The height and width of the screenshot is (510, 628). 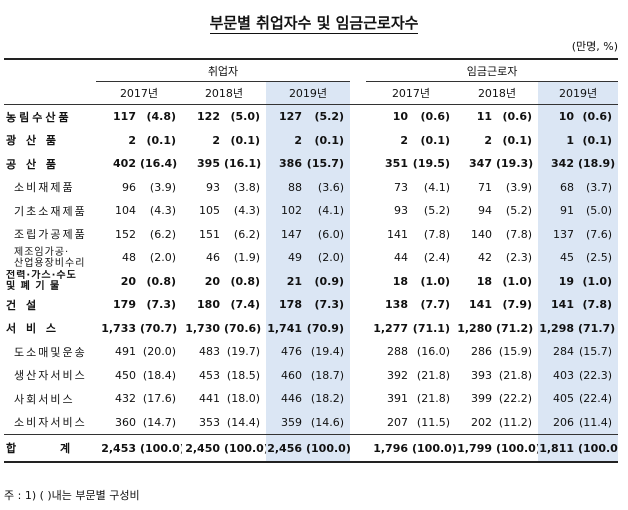 What do you see at coordinates (129, 258) in the screenshot?
I see `value-cell: 48` at bounding box center [129, 258].